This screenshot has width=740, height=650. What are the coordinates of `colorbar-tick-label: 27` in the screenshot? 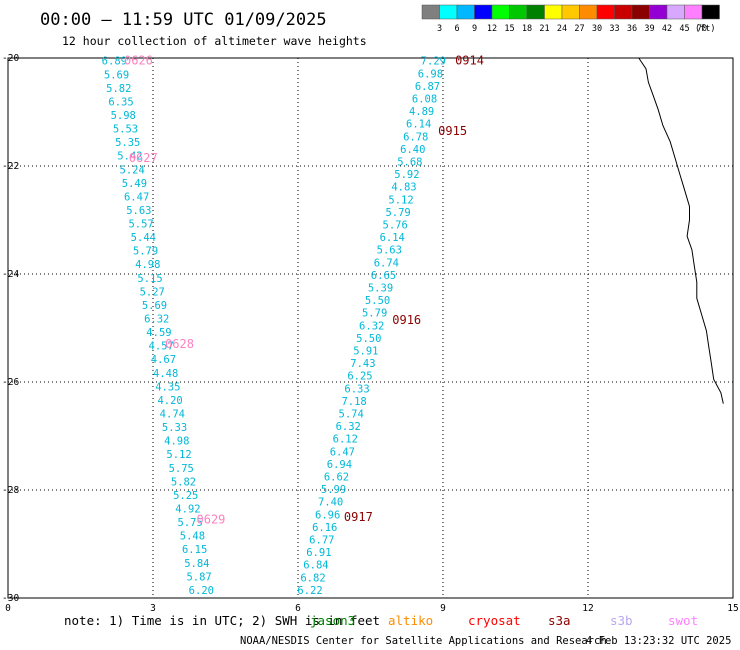 It's located at (579, 29).